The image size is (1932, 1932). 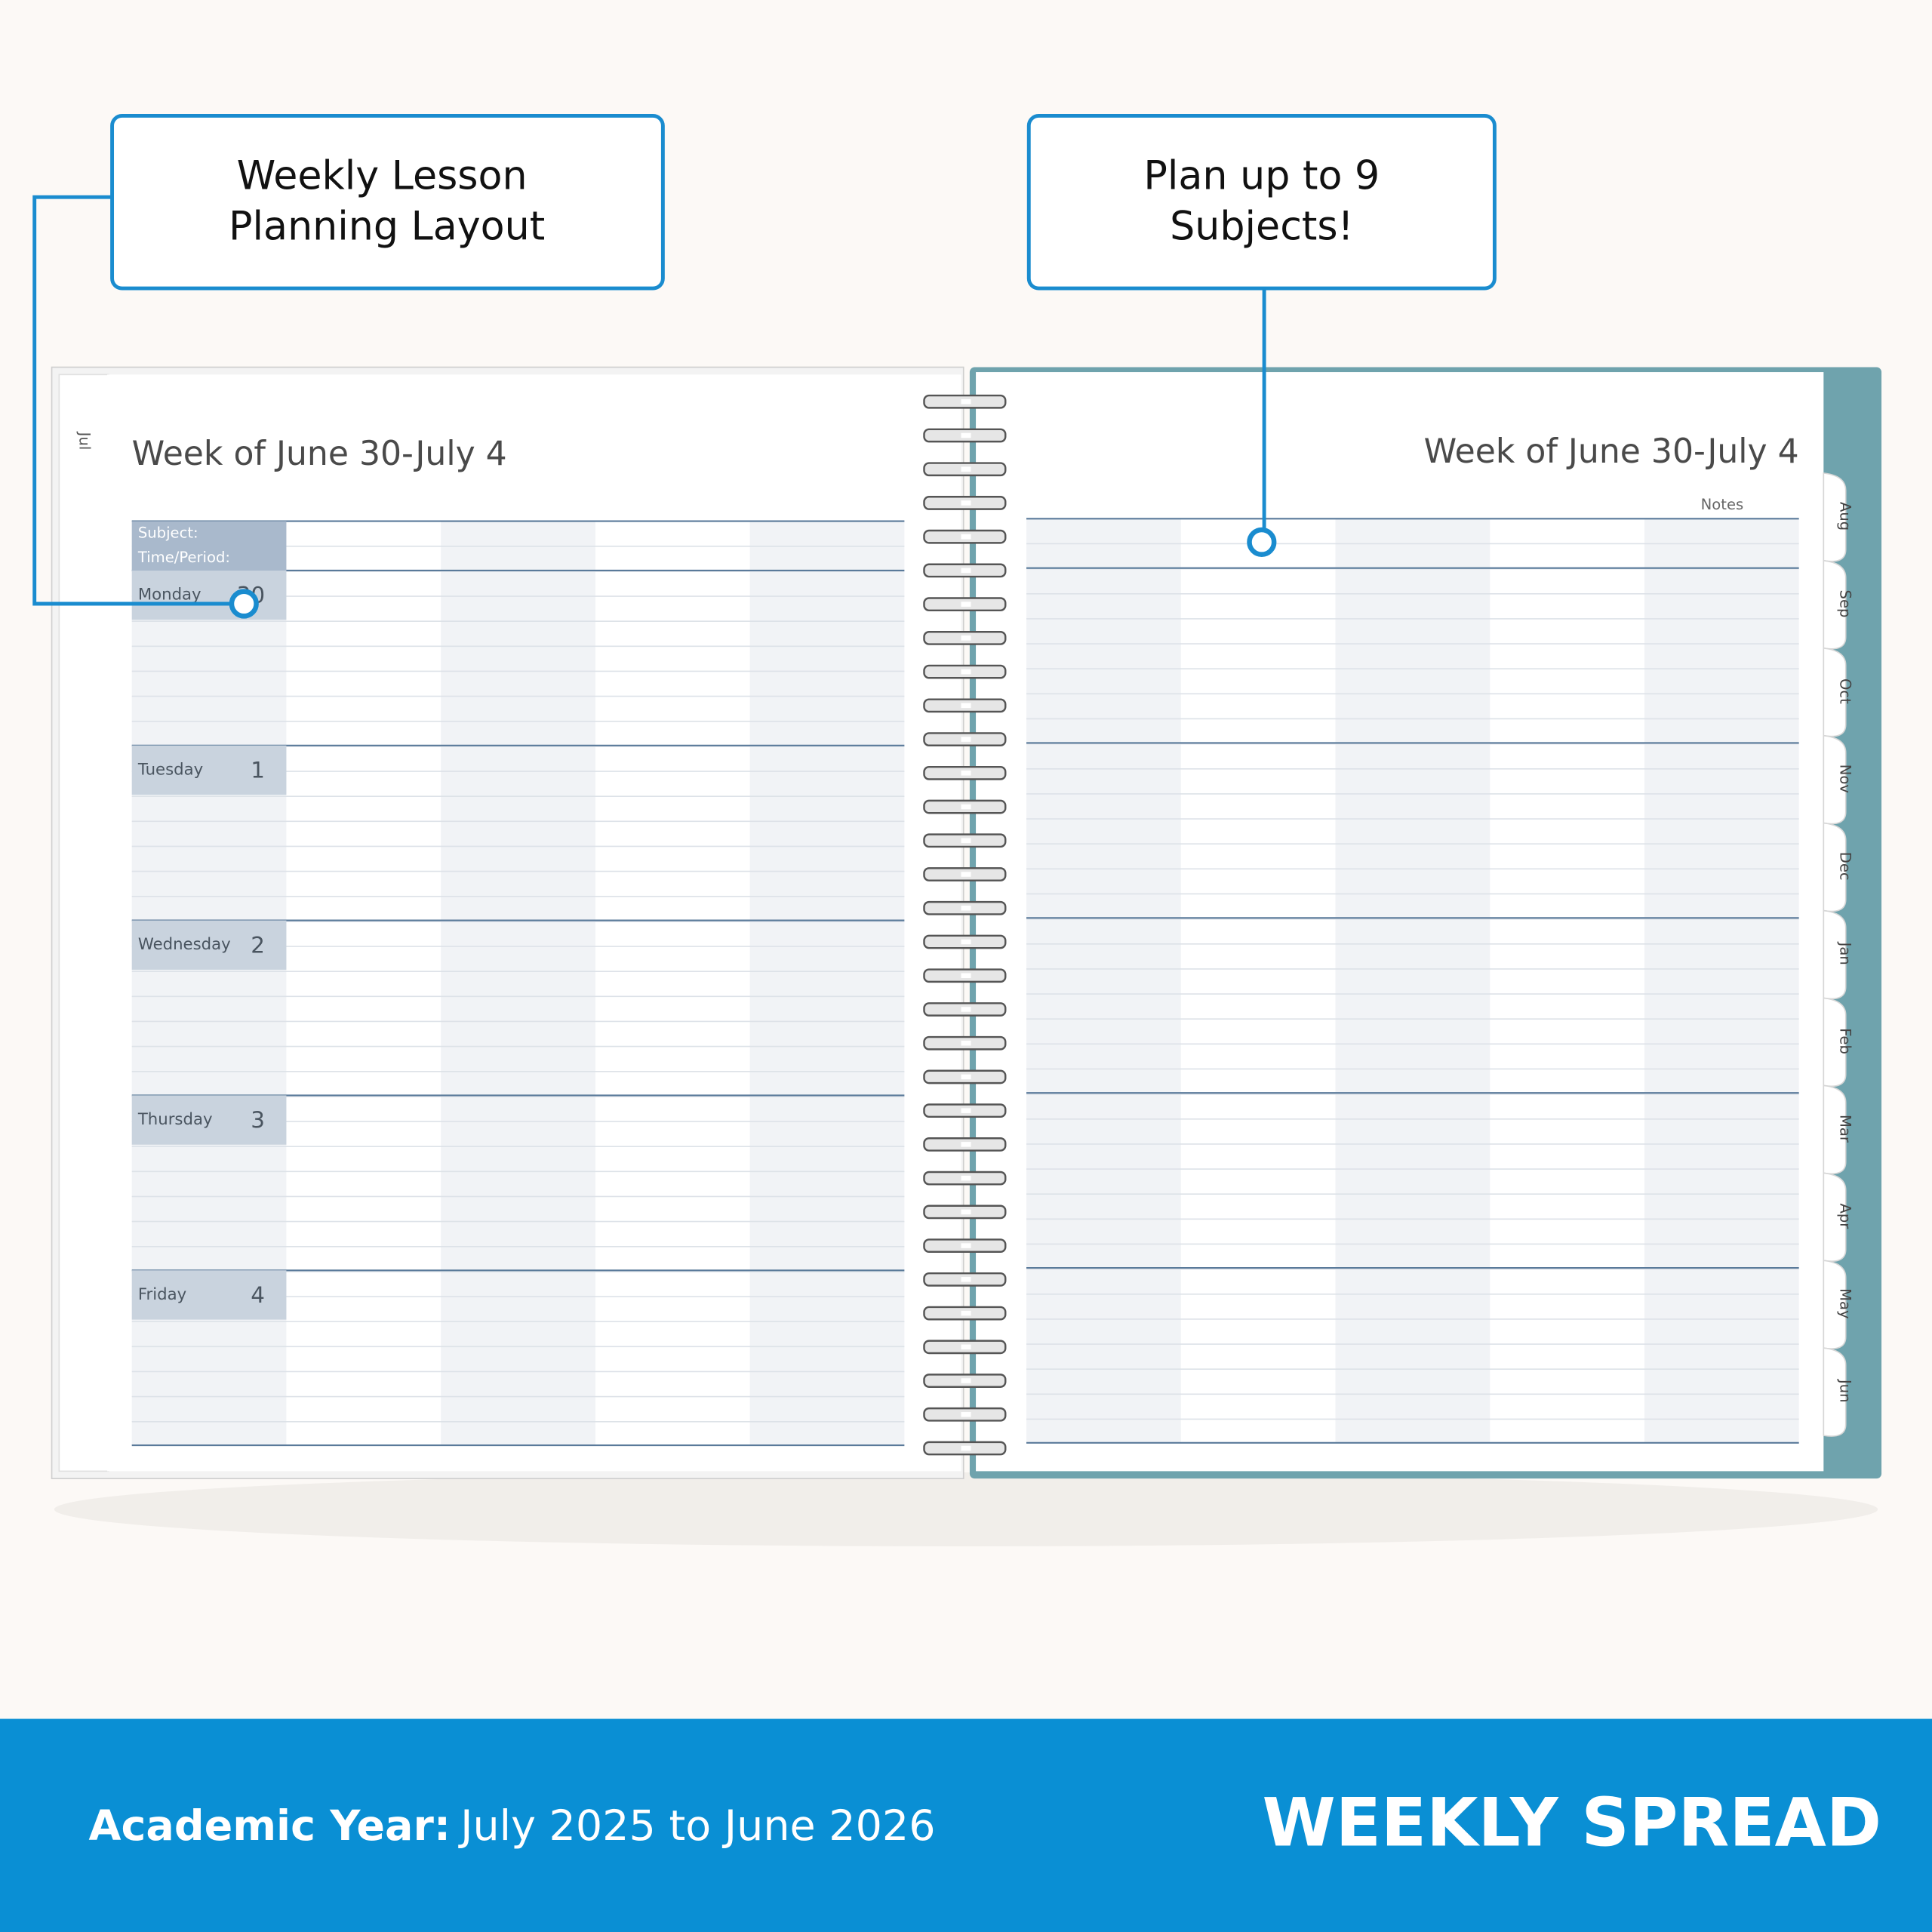 I want to click on connector, so click(x=133, y=400).